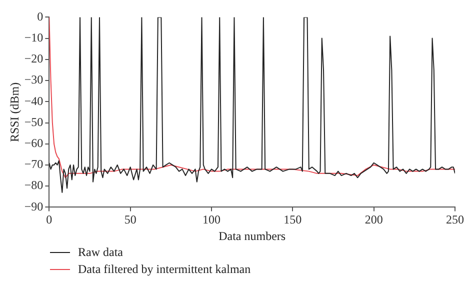 Image resolution: width=474 pixels, height=293 pixels. Describe the element at coordinates (293, 219) in the screenshot. I see `x-tick-label: 150` at that location.